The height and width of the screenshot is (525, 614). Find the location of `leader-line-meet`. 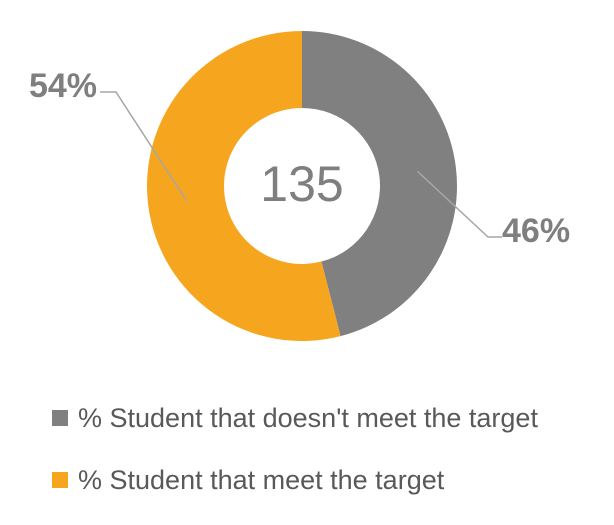

leader-line-meet is located at coordinates (144, 146).